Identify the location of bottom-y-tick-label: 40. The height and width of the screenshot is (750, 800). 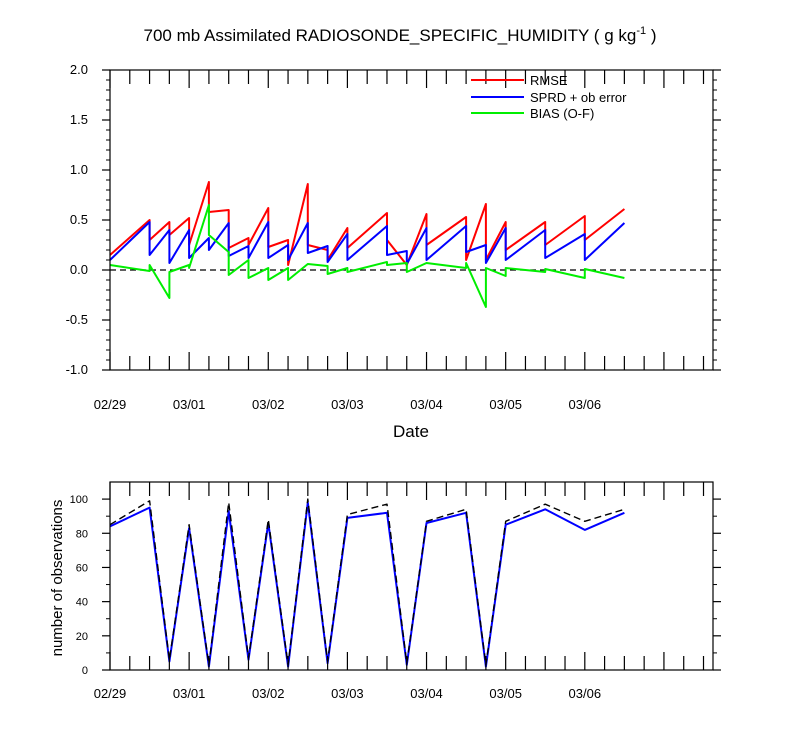
(82, 603).